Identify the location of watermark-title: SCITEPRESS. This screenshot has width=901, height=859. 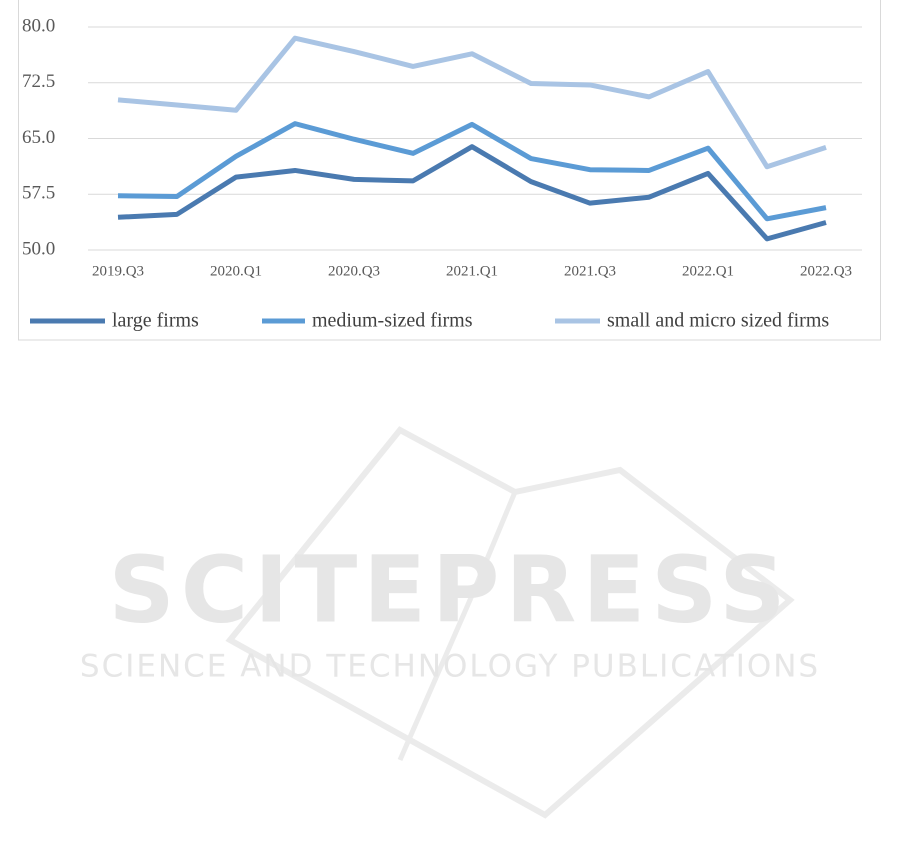
(449, 589).